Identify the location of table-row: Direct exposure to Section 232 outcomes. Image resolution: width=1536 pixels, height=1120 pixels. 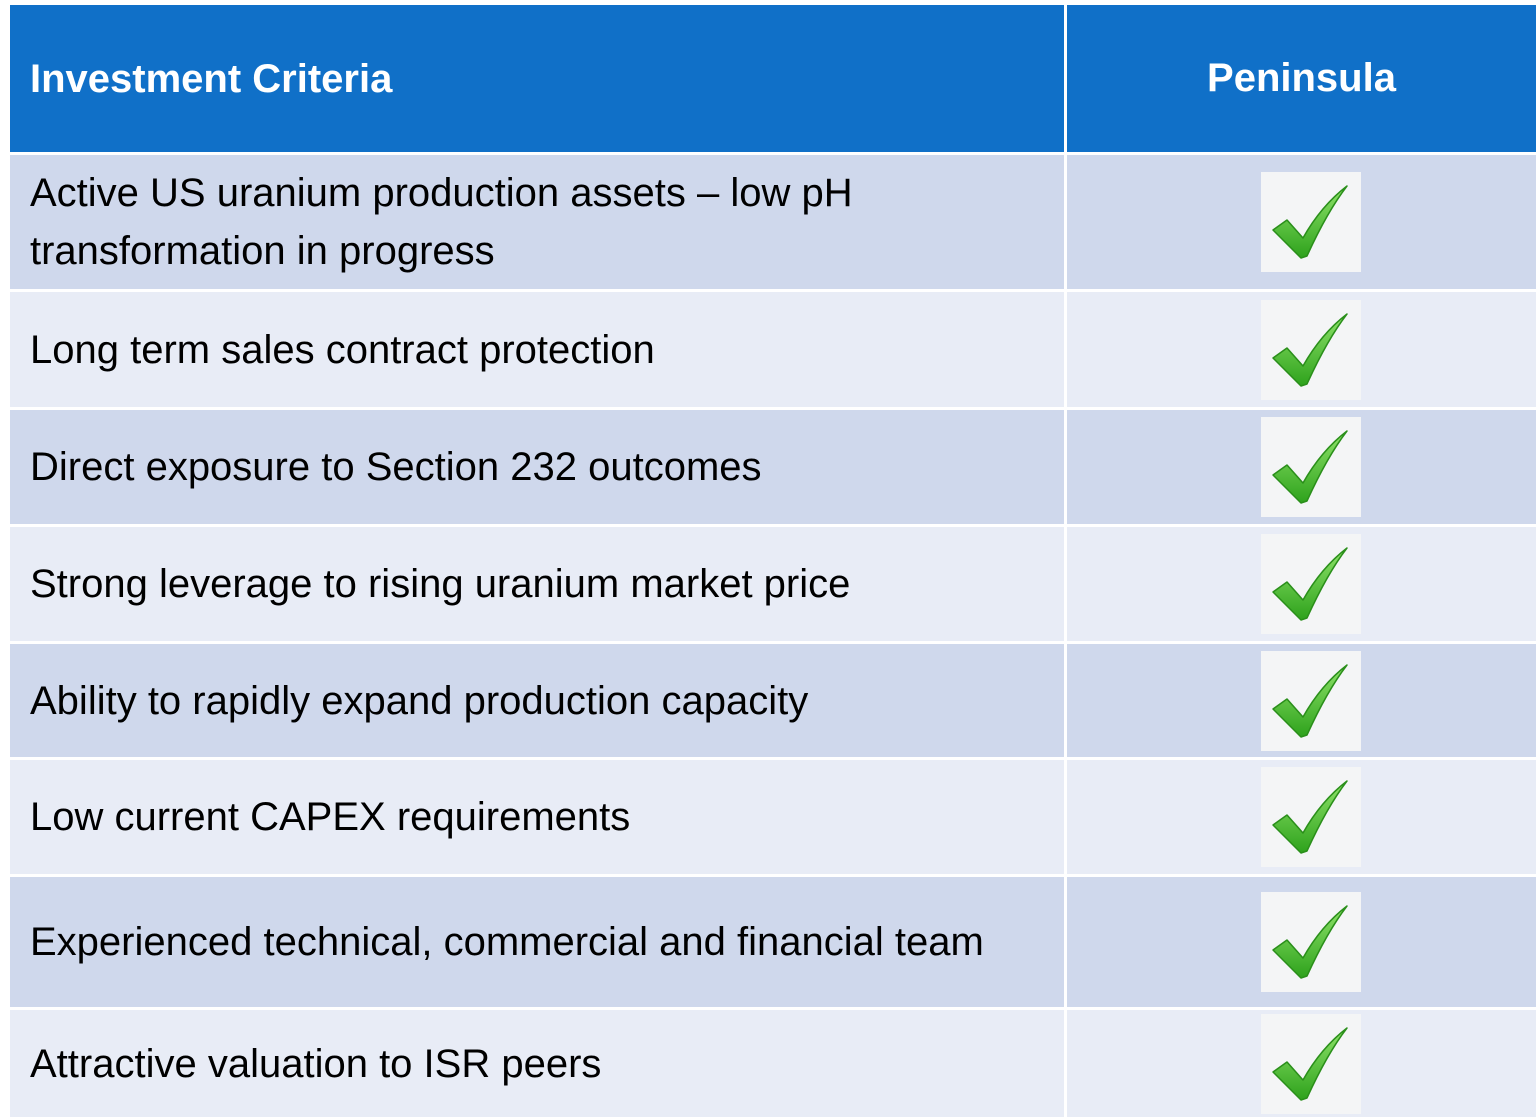
(773, 468).